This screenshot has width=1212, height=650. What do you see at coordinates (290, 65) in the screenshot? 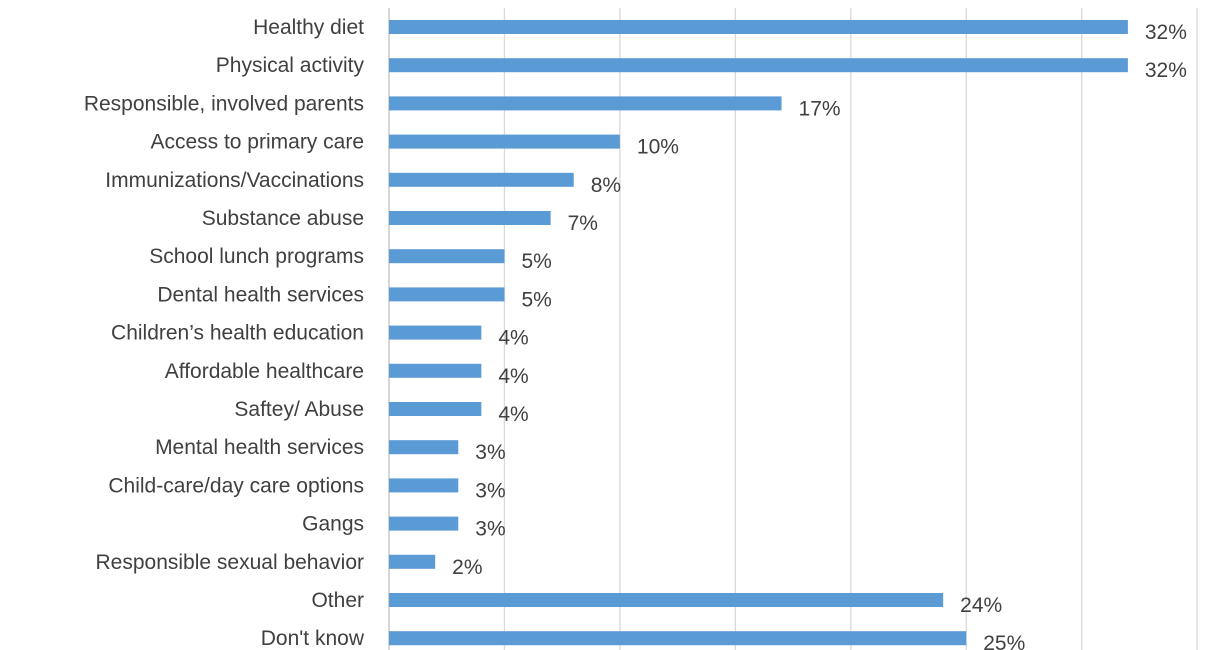
I see `category-label-1: Physical activity` at bounding box center [290, 65].